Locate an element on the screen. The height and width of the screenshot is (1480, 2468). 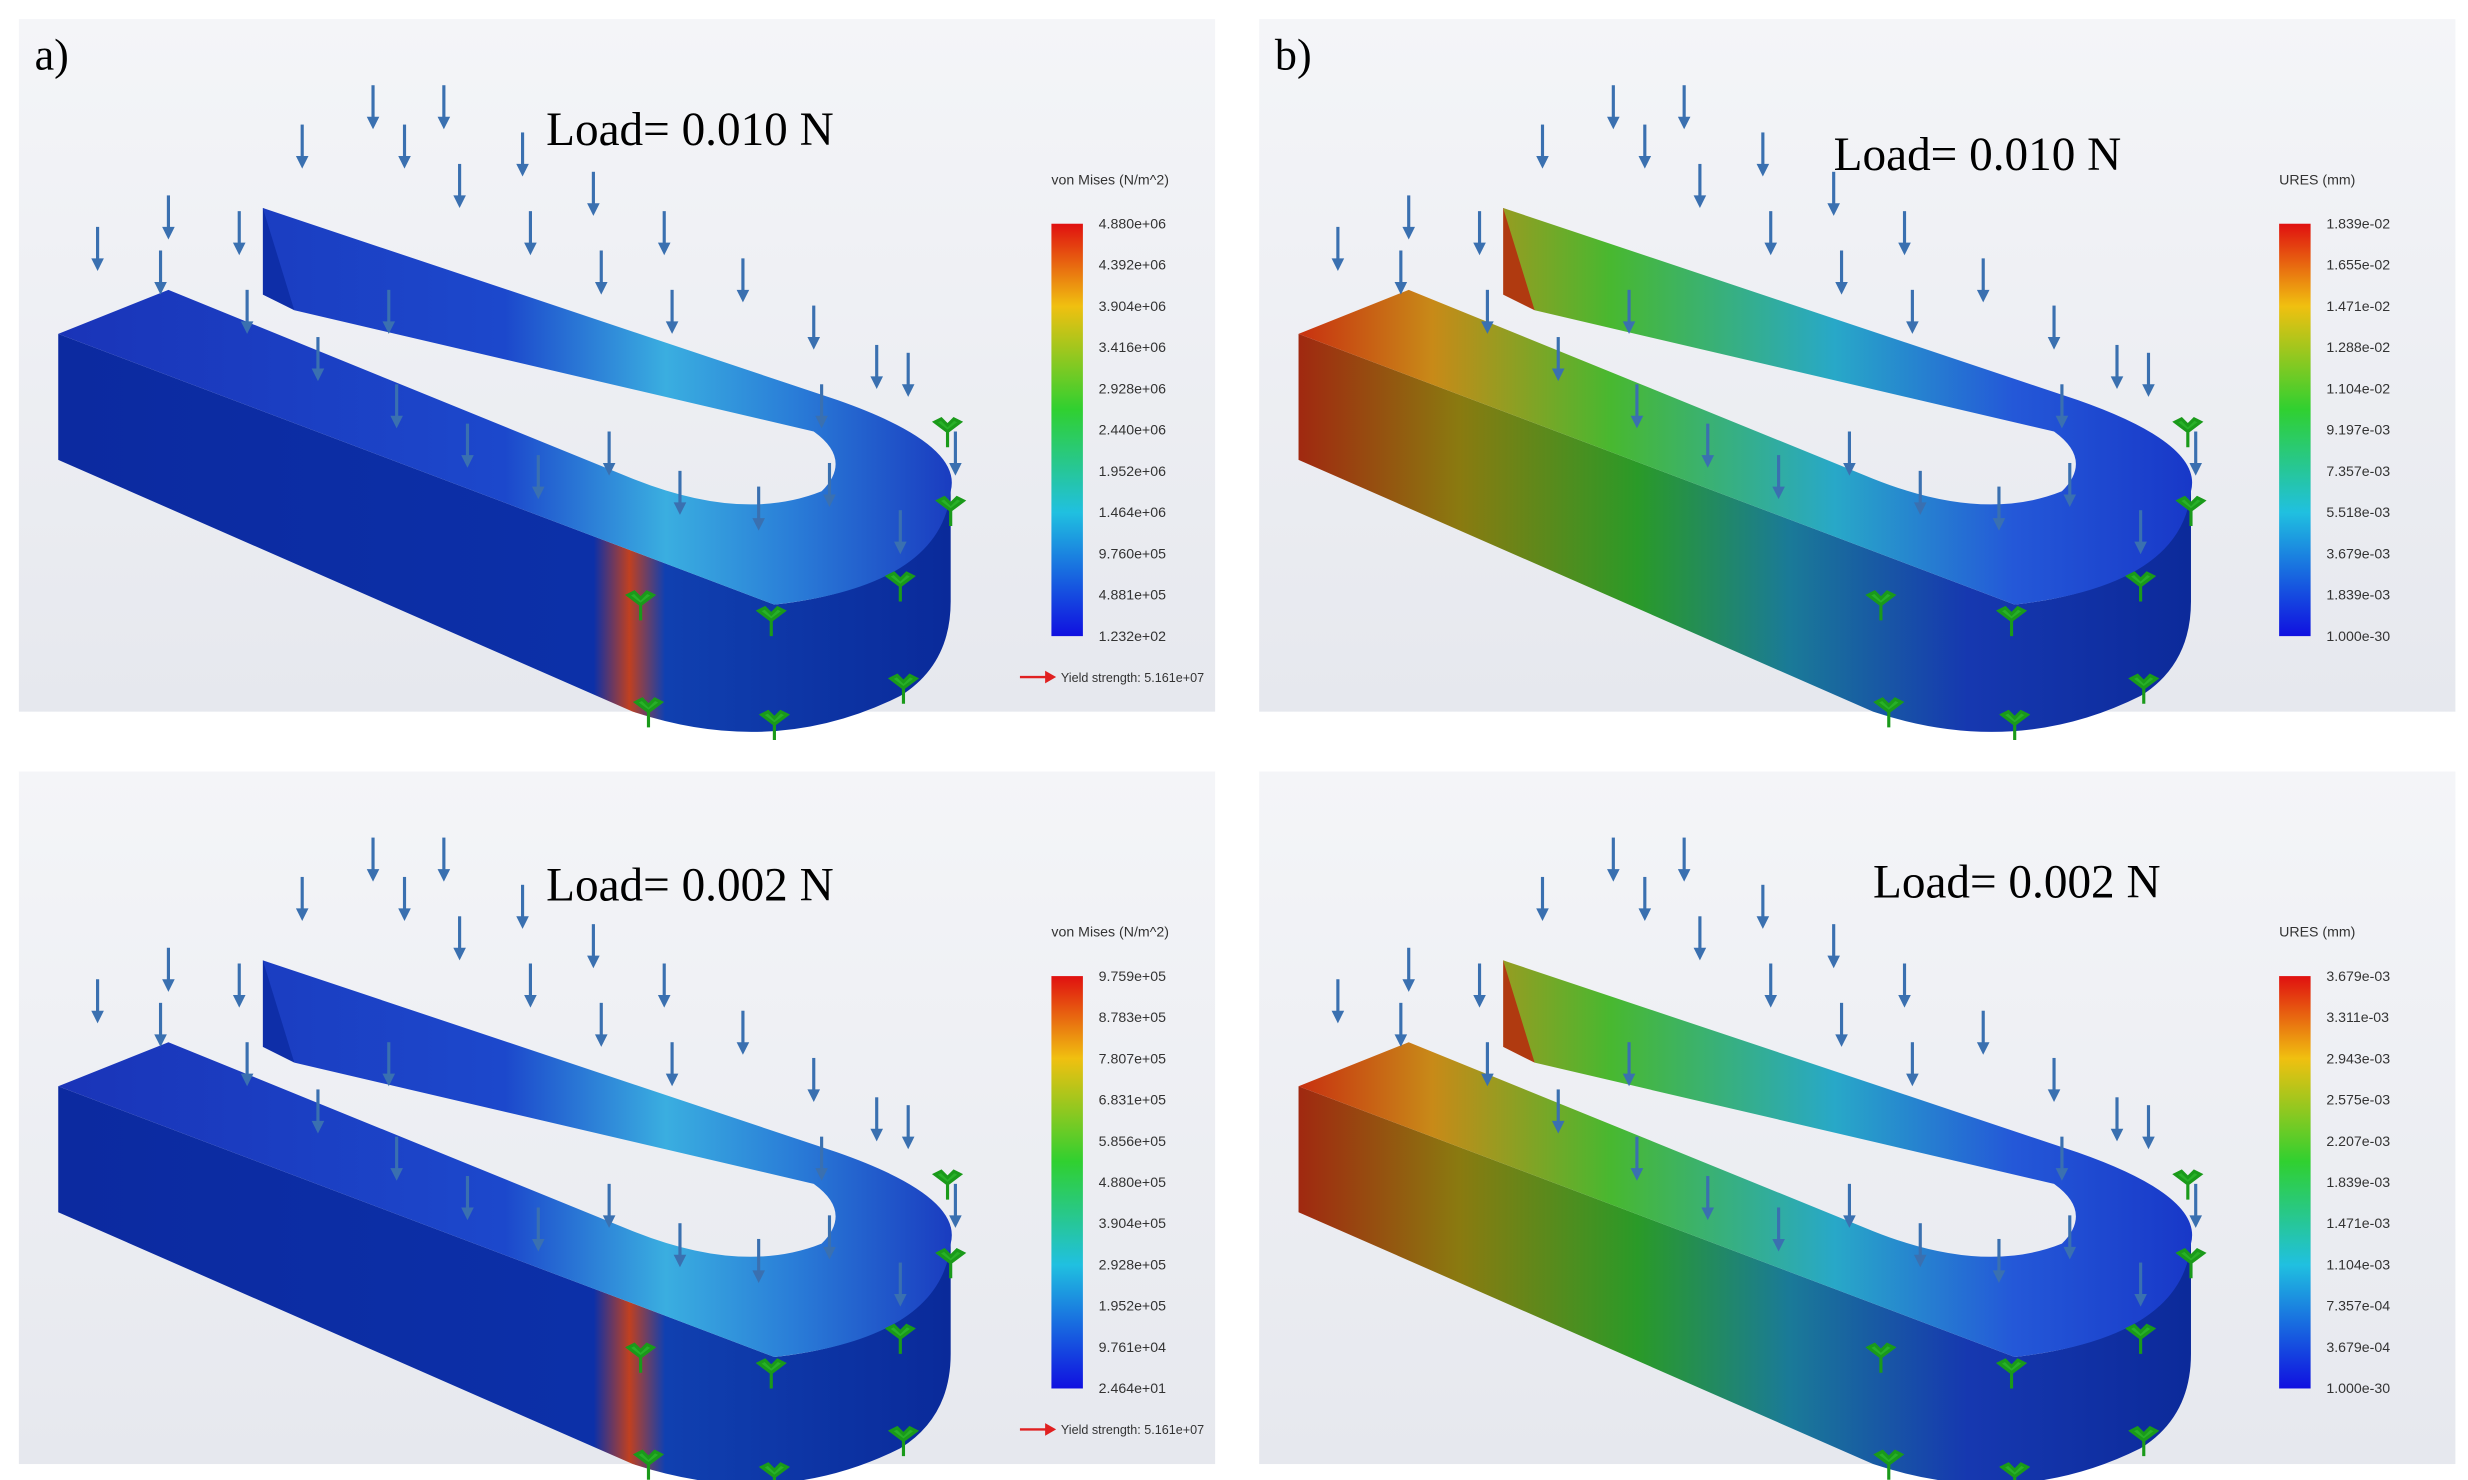
legend-tick-label: 1.104e-03 is located at coordinates (2358, 1265).